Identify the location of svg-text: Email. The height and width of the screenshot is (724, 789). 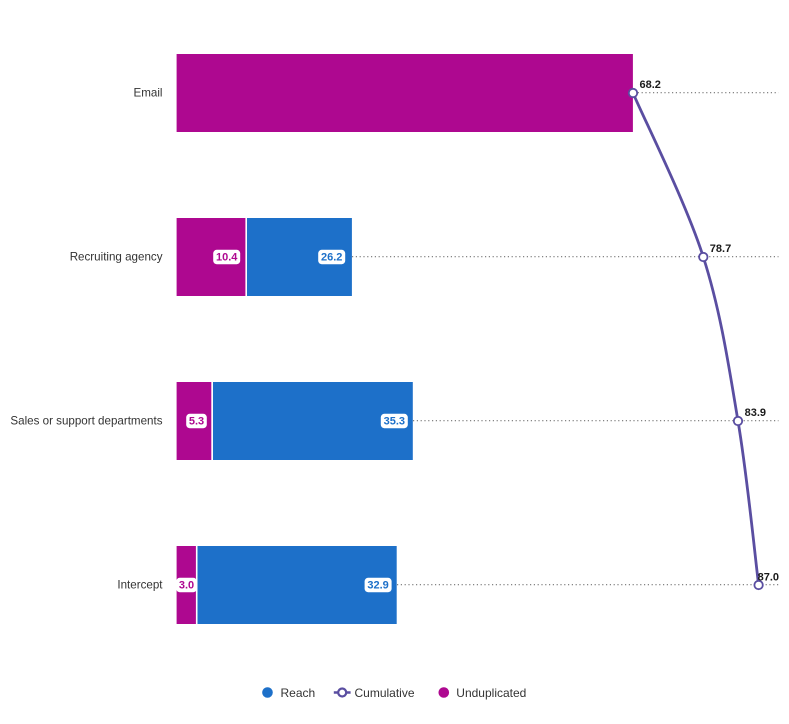
(148, 92).